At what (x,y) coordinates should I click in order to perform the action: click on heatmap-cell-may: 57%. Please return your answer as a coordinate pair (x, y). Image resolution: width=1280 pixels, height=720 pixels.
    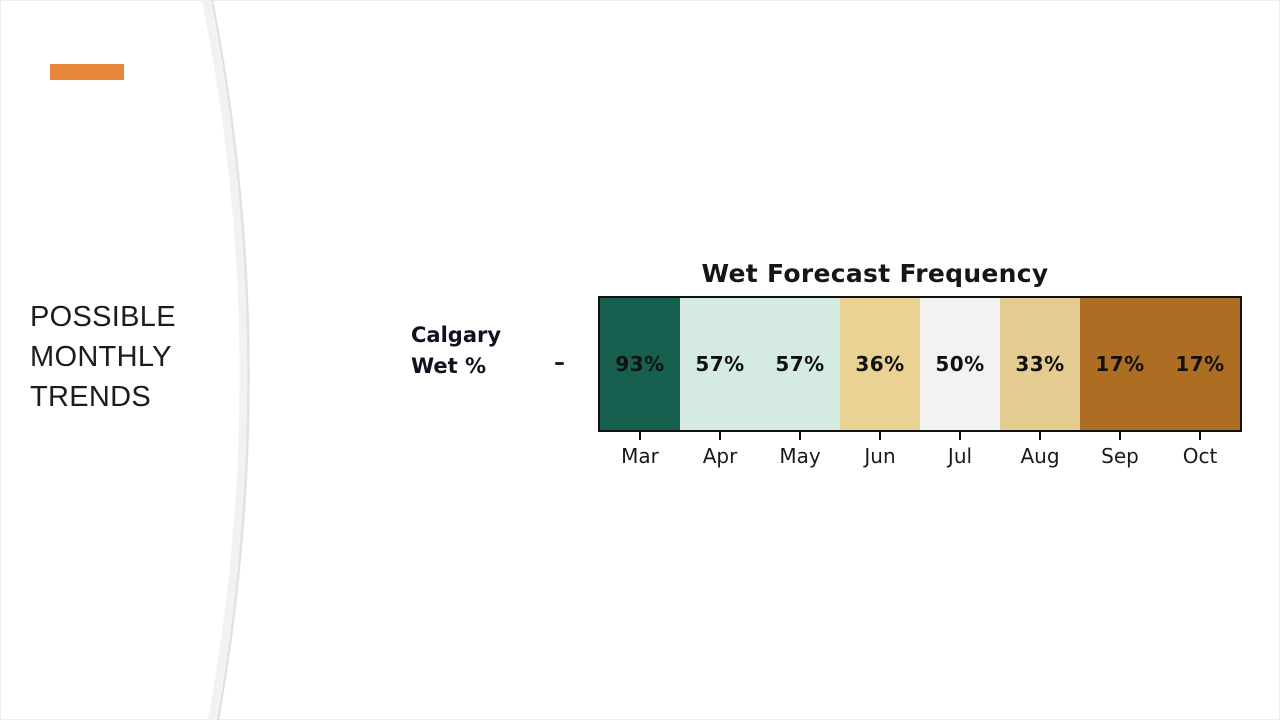
    Looking at the image, I should click on (800, 364).